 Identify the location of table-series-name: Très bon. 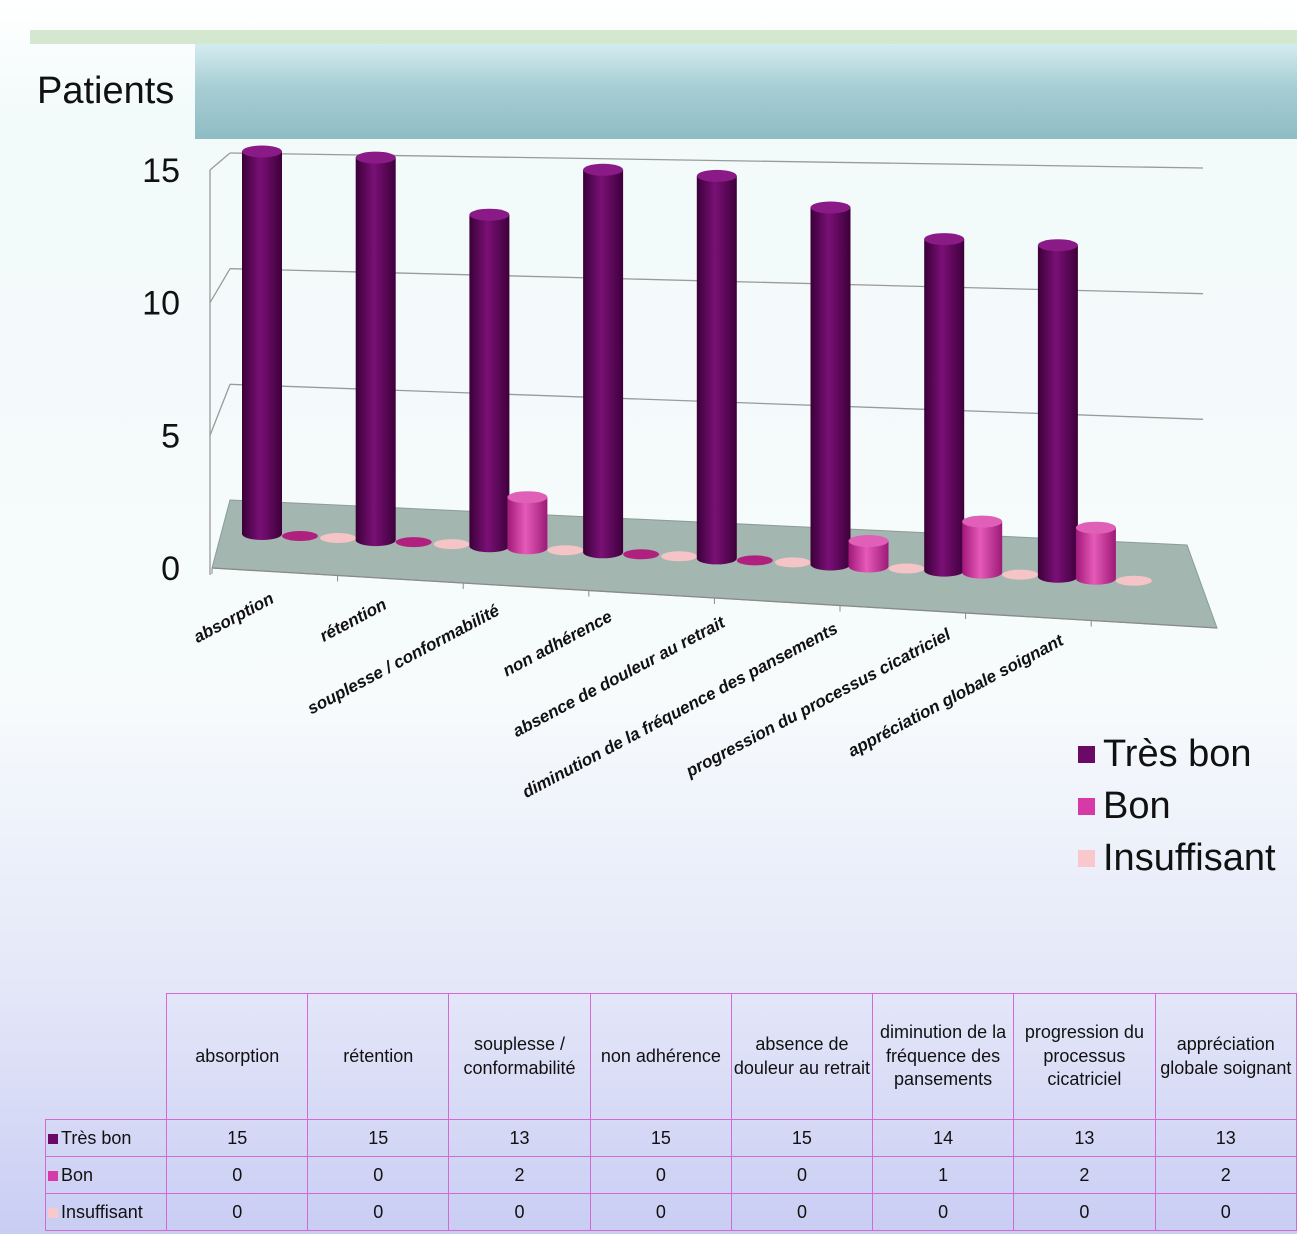
(96, 1137).